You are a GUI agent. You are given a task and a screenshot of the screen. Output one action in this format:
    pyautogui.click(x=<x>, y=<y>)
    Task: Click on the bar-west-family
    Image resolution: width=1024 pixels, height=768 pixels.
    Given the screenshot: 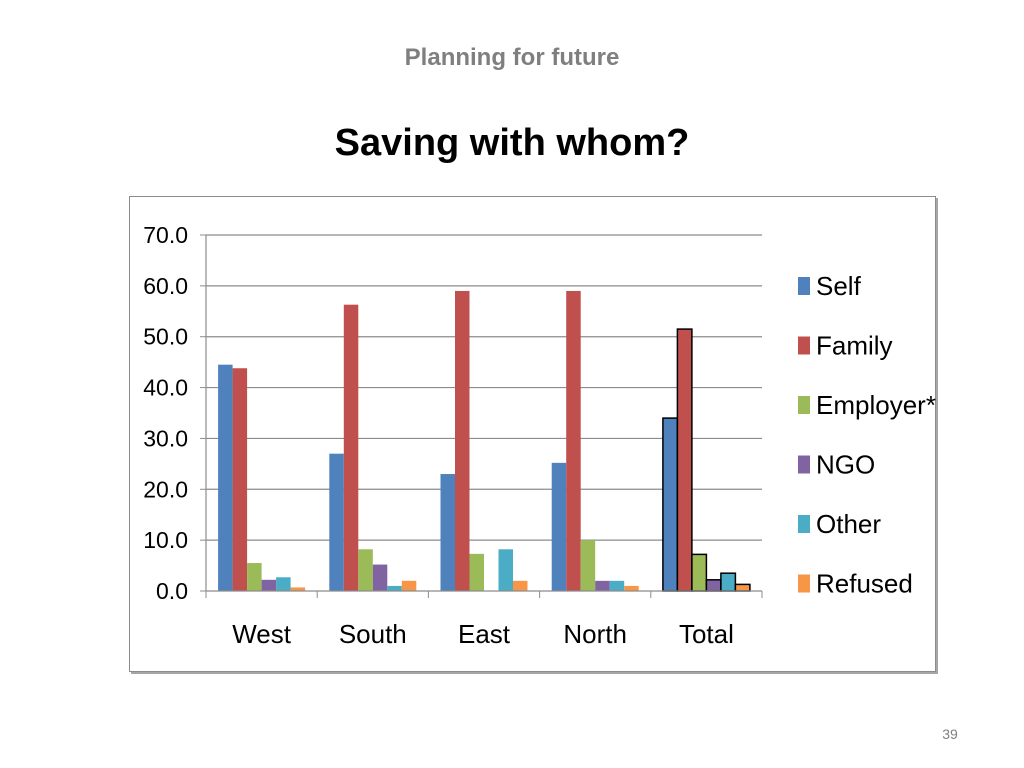 What is the action you would take?
    pyautogui.click(x=240, y=479)
    